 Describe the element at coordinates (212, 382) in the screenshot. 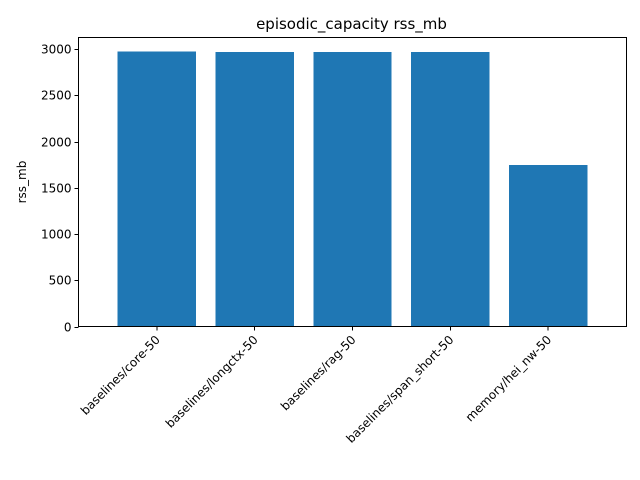

I see `x-tick-label-1: baselines/longctx-50` at that location.